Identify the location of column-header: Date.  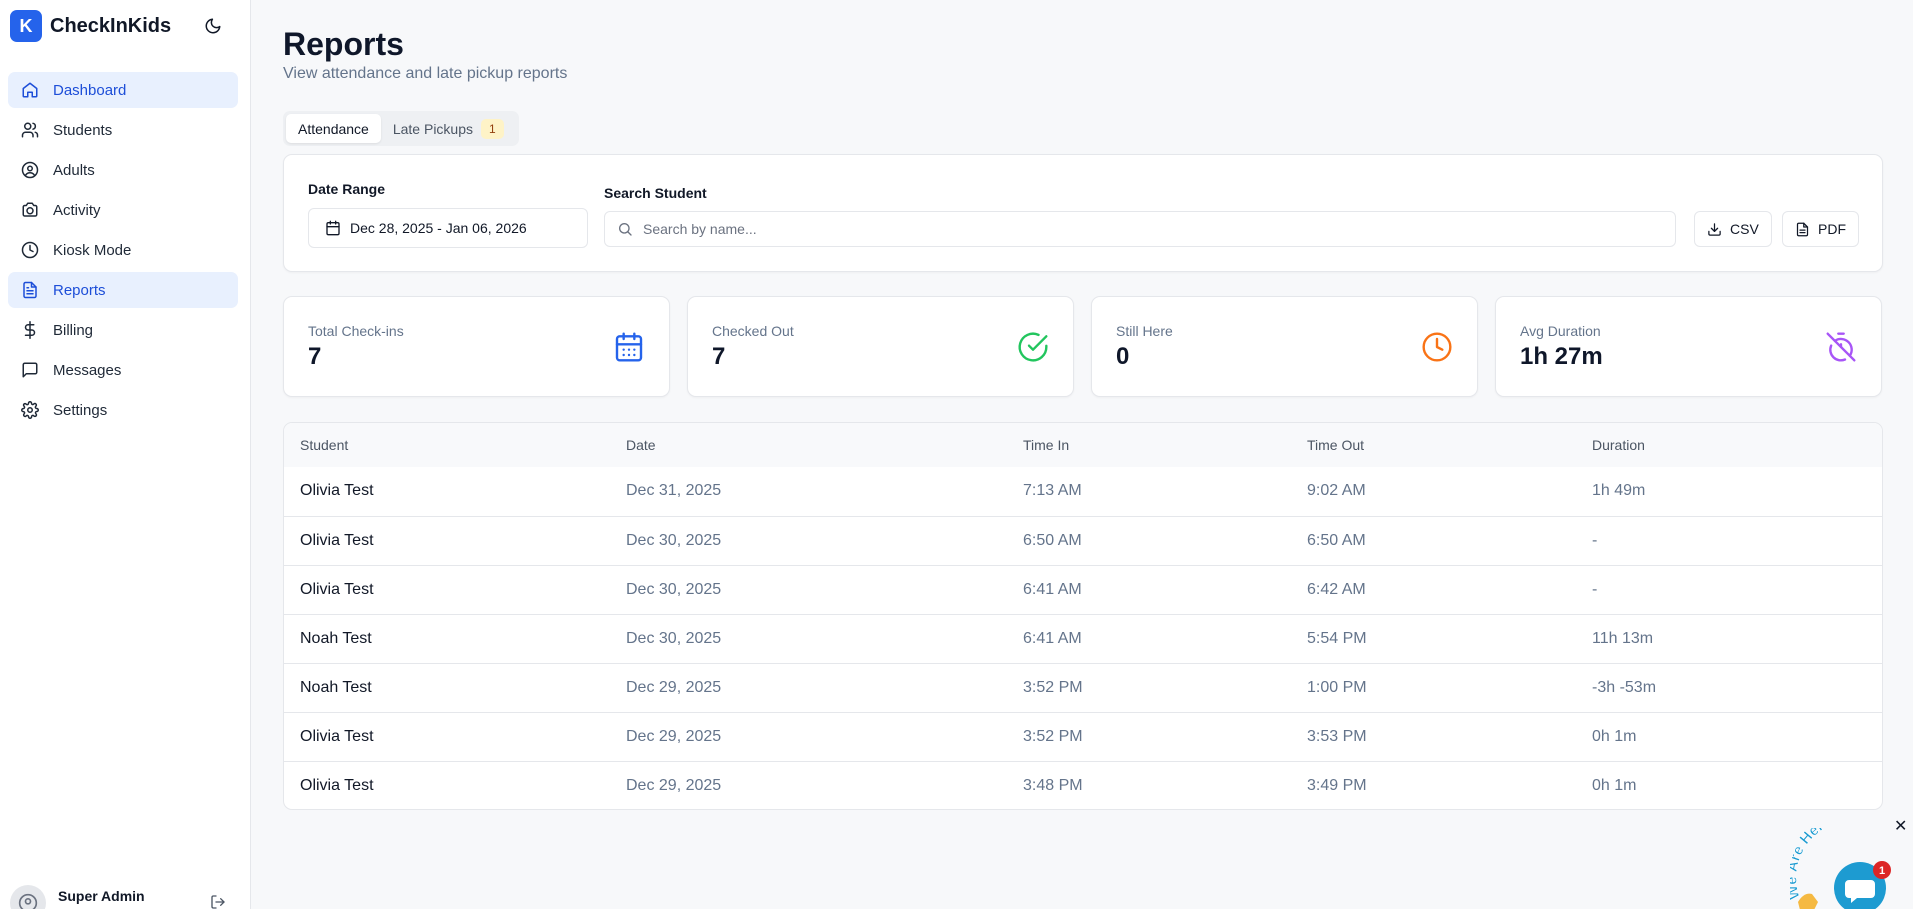
(641, 445).